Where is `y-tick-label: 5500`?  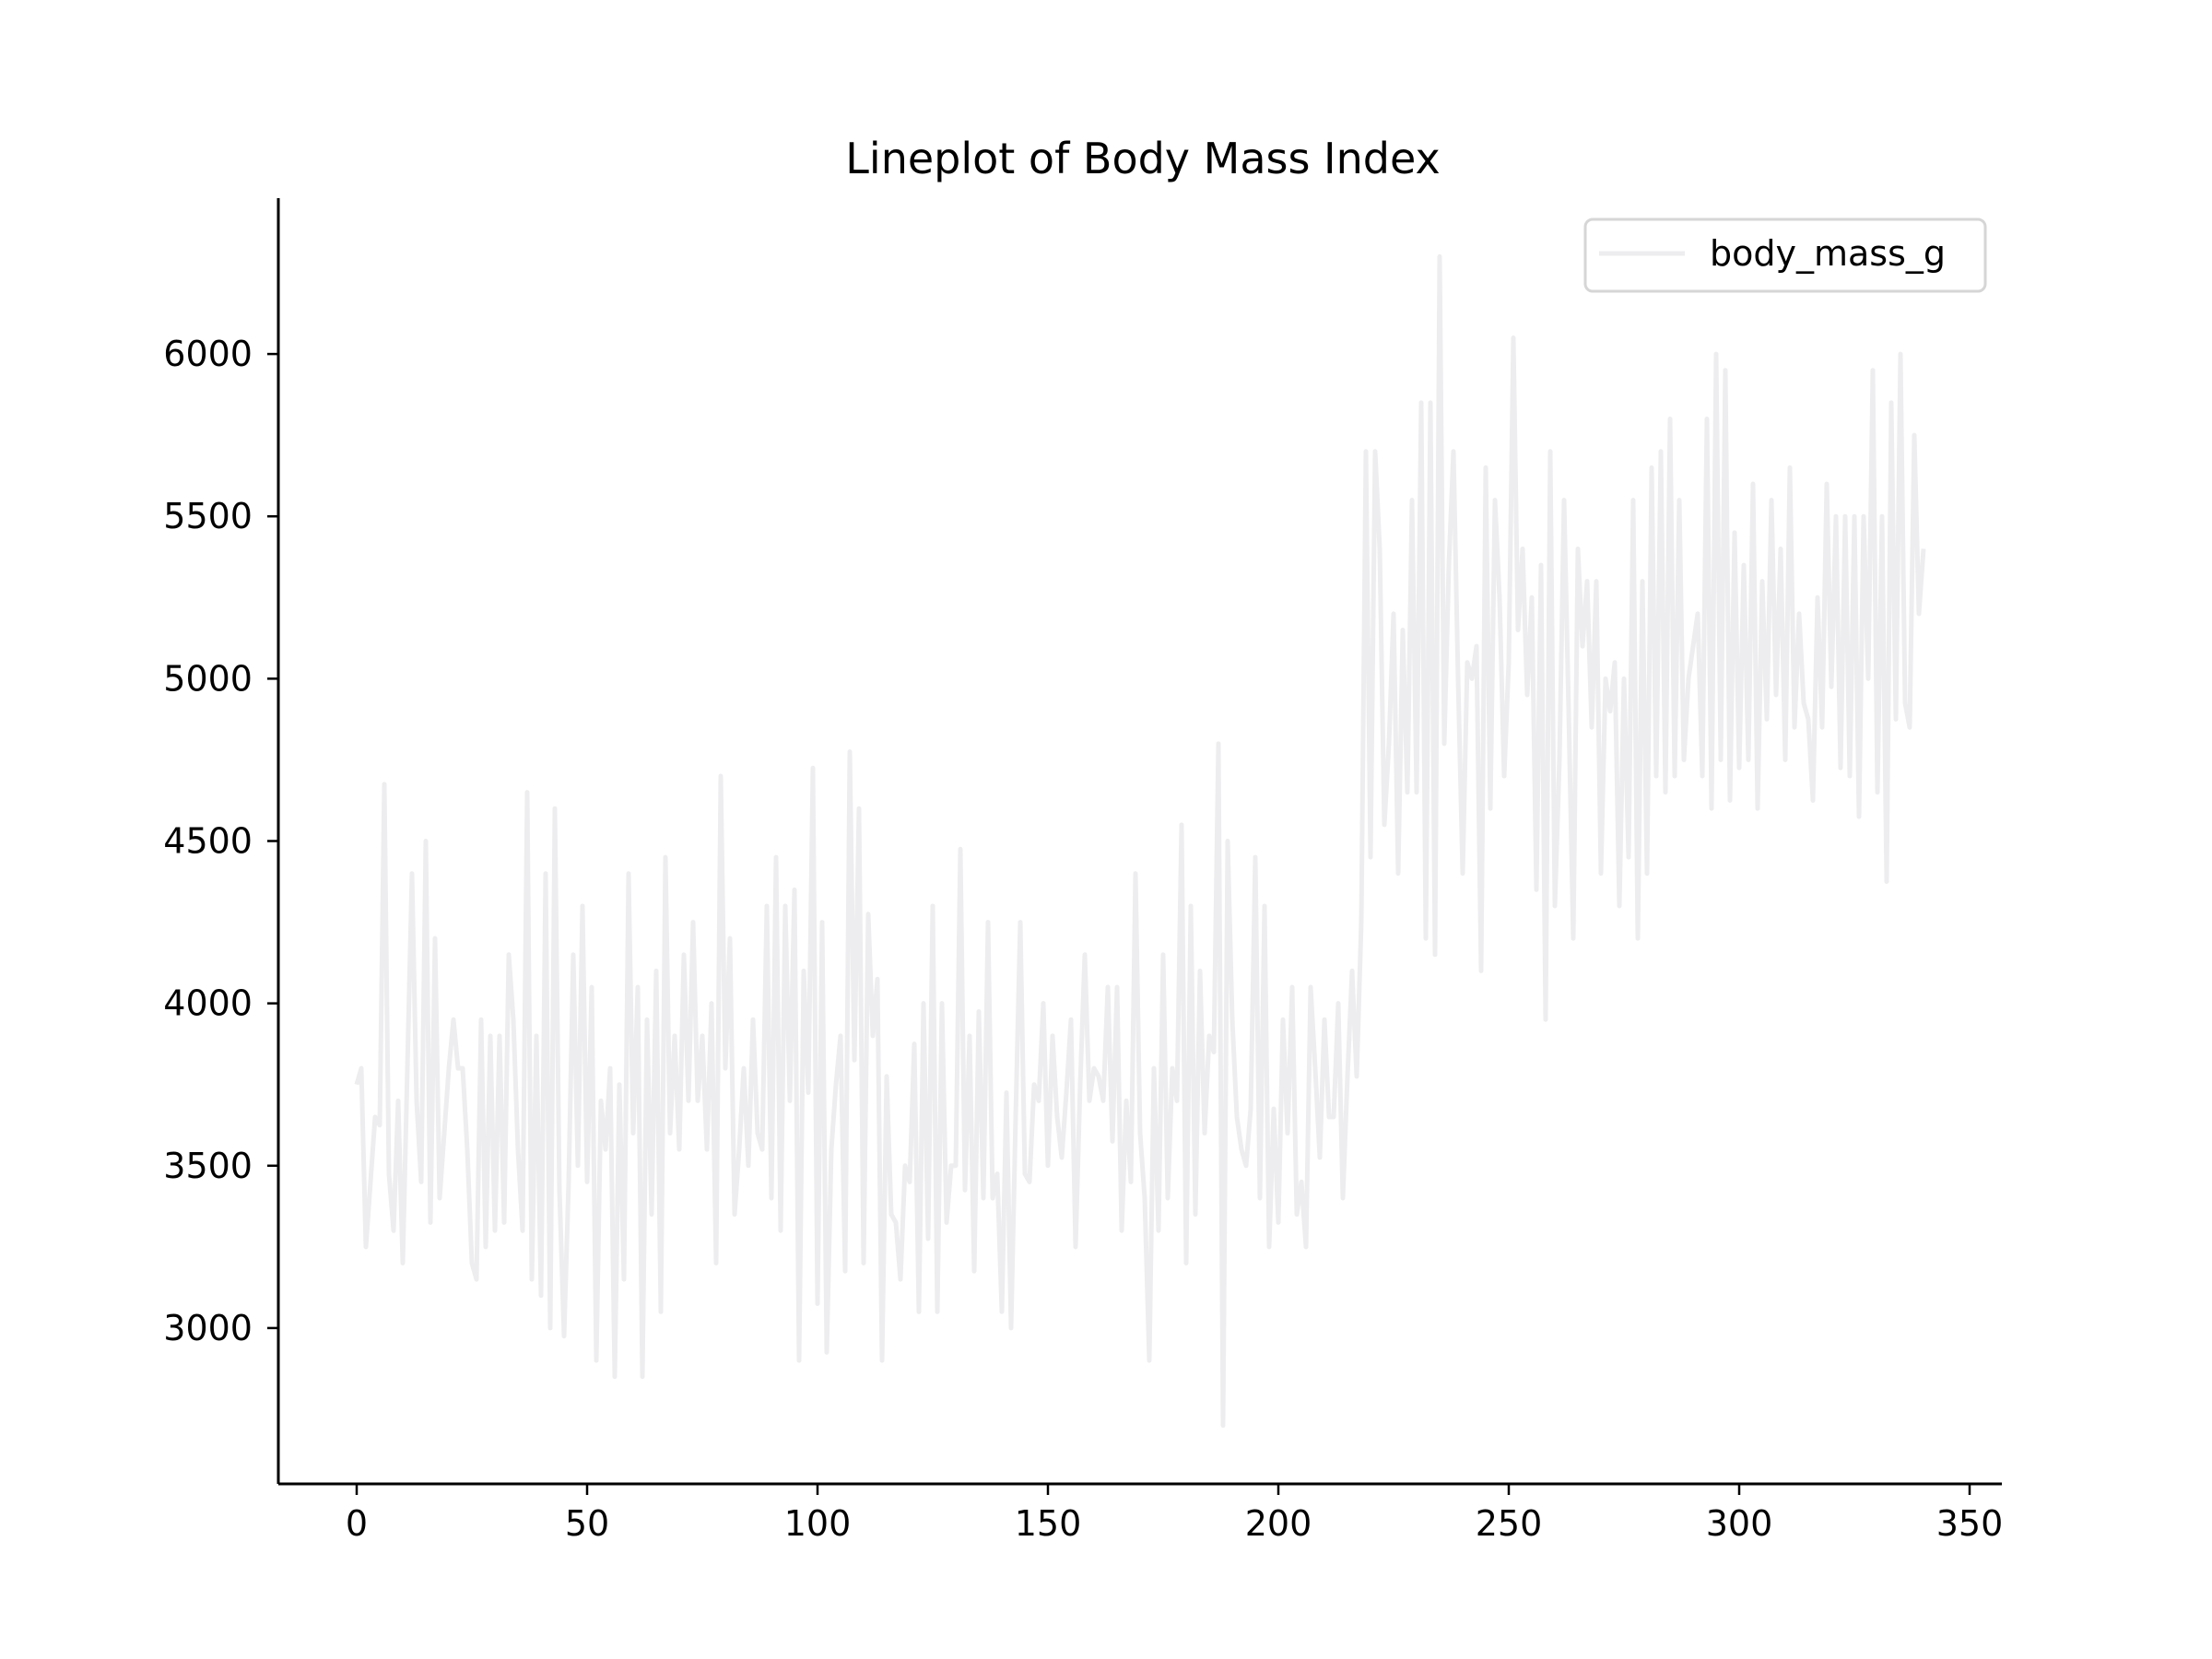 y-tick-label: 5500 is located at coordinates (208, 516).